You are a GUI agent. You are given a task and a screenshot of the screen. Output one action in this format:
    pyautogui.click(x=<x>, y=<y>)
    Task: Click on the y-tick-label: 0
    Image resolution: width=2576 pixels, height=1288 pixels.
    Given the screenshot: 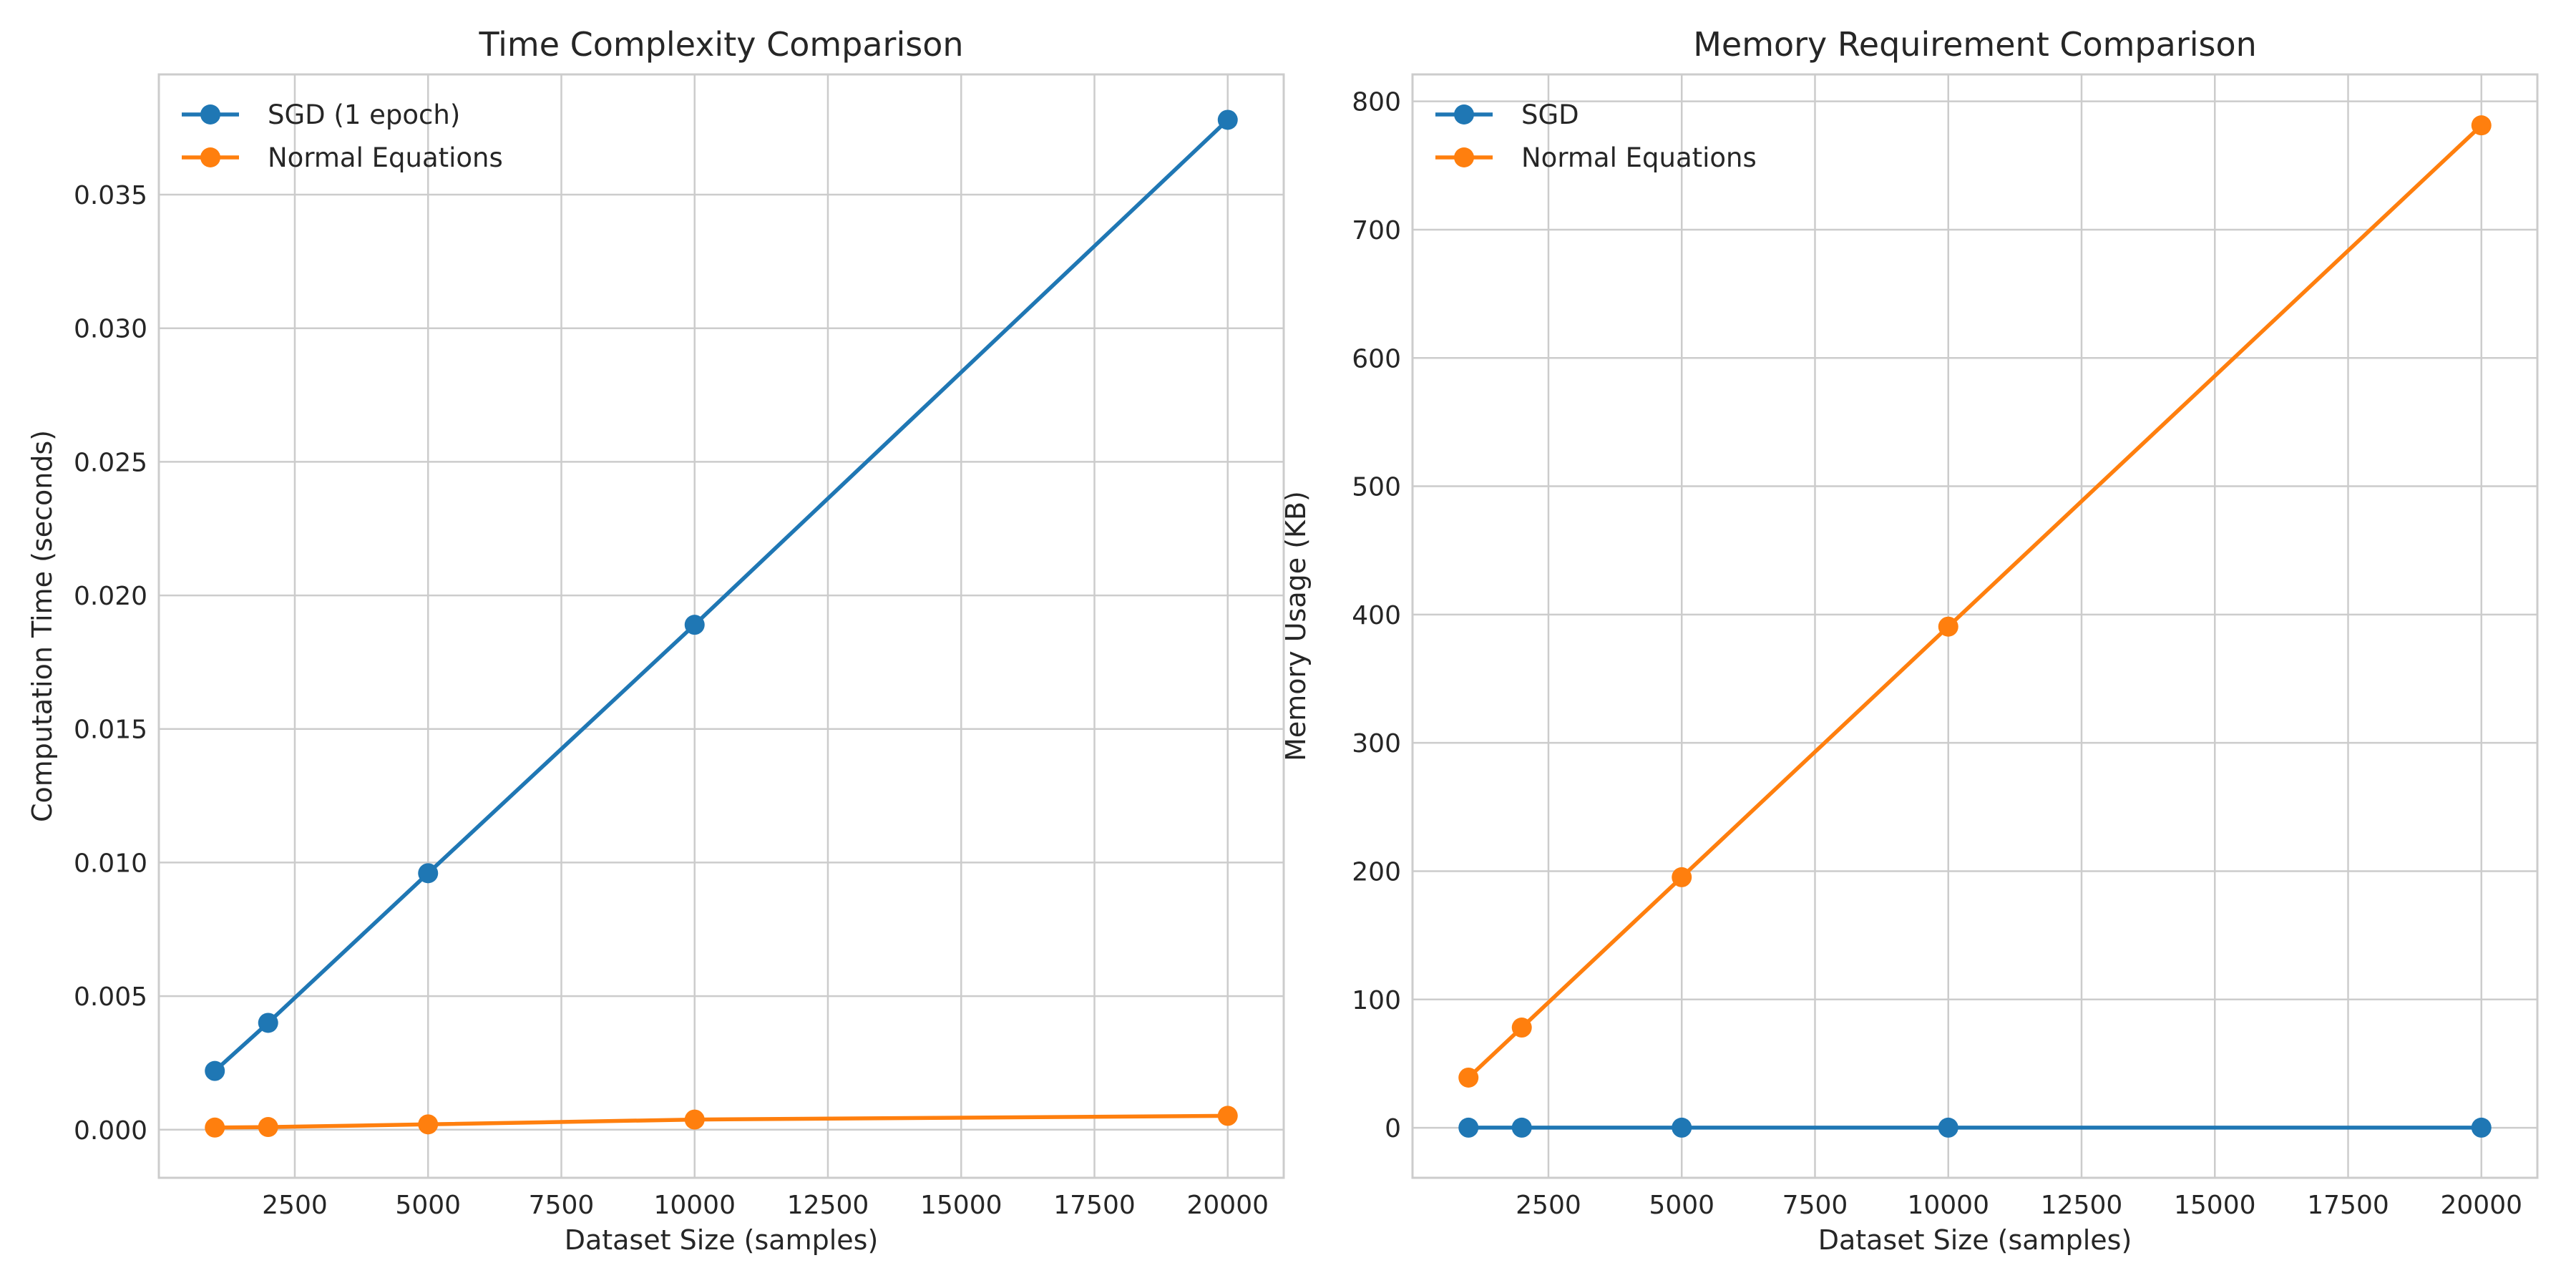 What is the action you would take?
    pyautogui.click(x=1393, y=1128)
    